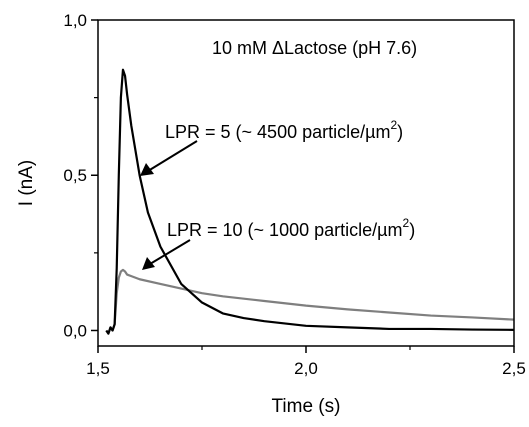  What do you see at coordinates (75, 175) in the screenshot?
I see `y-tick-label-1: 0,5` at bounding box center [75, 175].